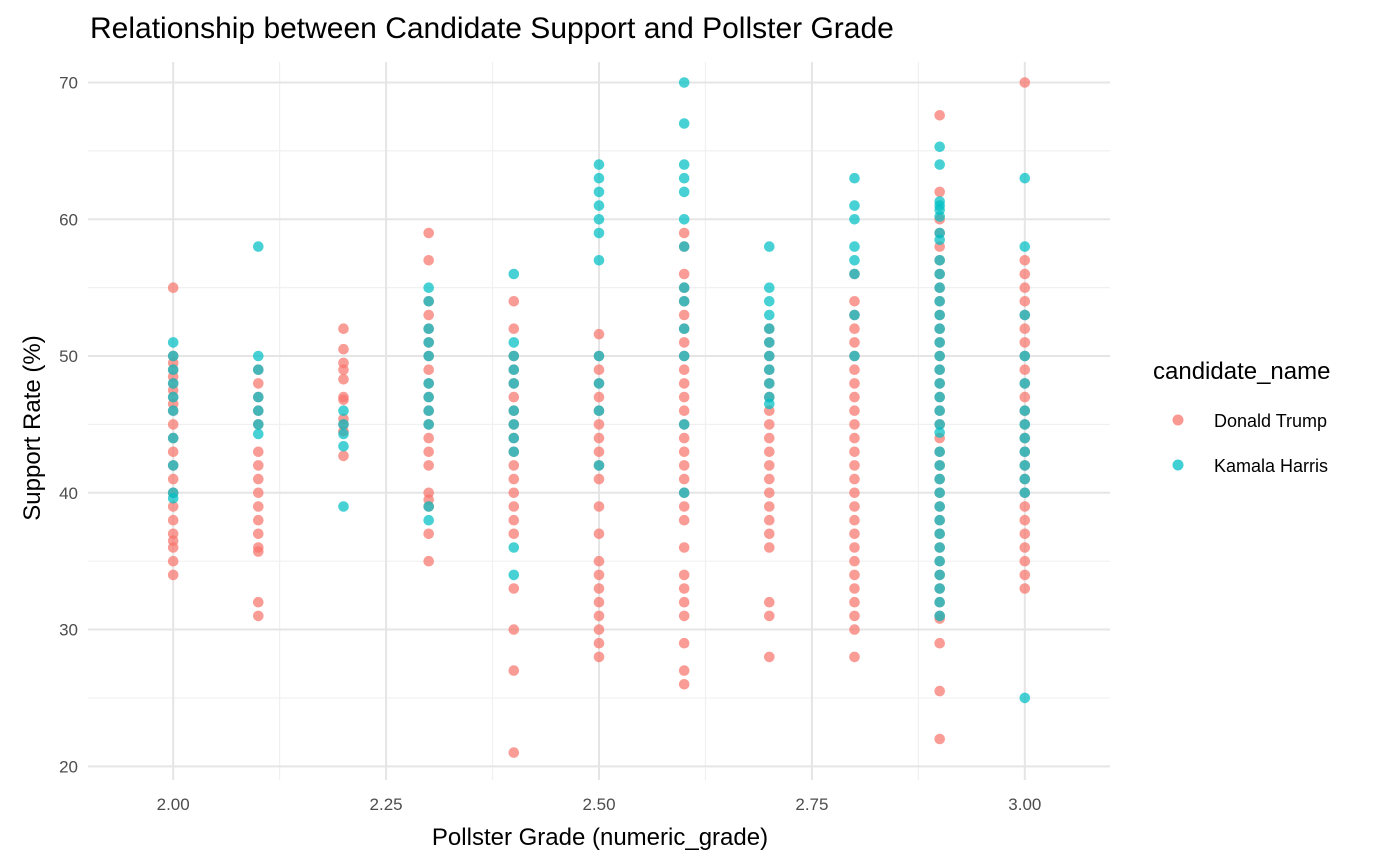 This screenshot has width=1400, height=865. Describe the element at coordinates (1271, 466) in the screenshot. I see `legend-label-kamala-harris: Kamala Harris` at that location.